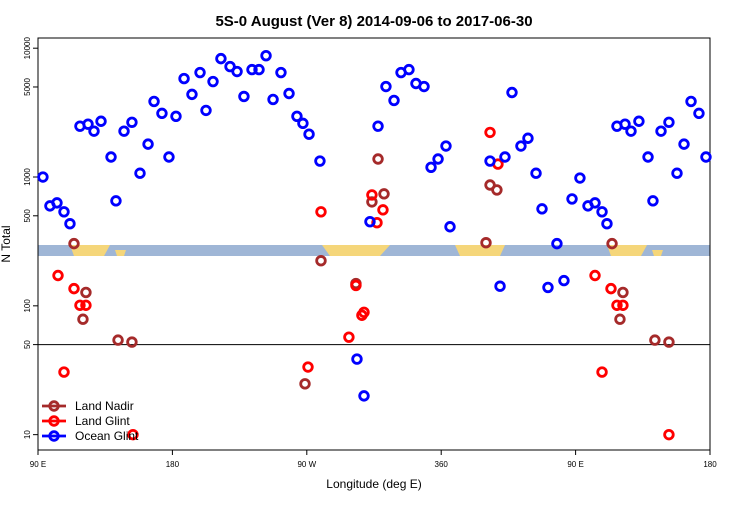 The image size is (750, 505). What do you see at coordinates (710, 464) in the screenshot?
I see `x-tick-label: 180` at bounding box center [710, 464].